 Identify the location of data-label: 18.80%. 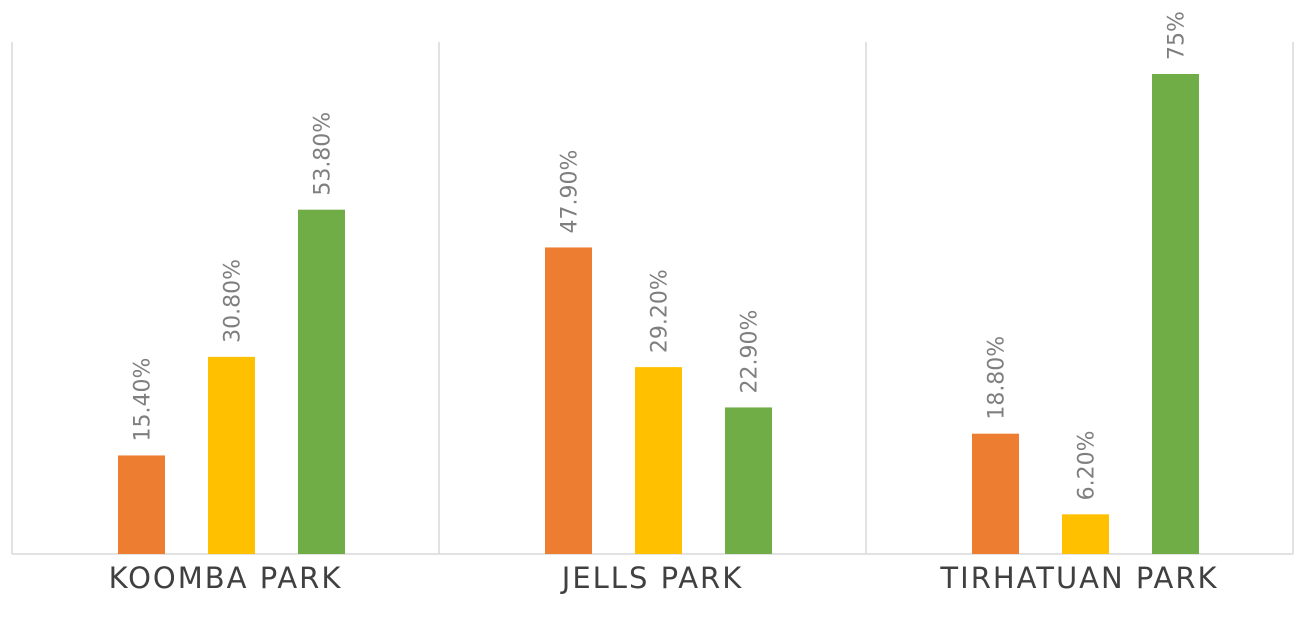
(997, 378).